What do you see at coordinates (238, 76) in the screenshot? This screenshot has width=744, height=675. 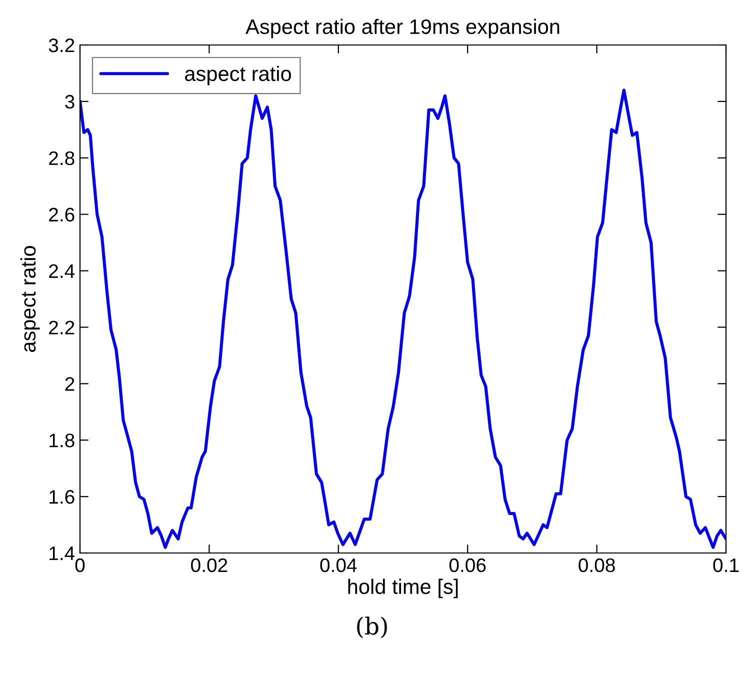 I see `legend-label: aspect ratio` at bounding box center [238, 76].